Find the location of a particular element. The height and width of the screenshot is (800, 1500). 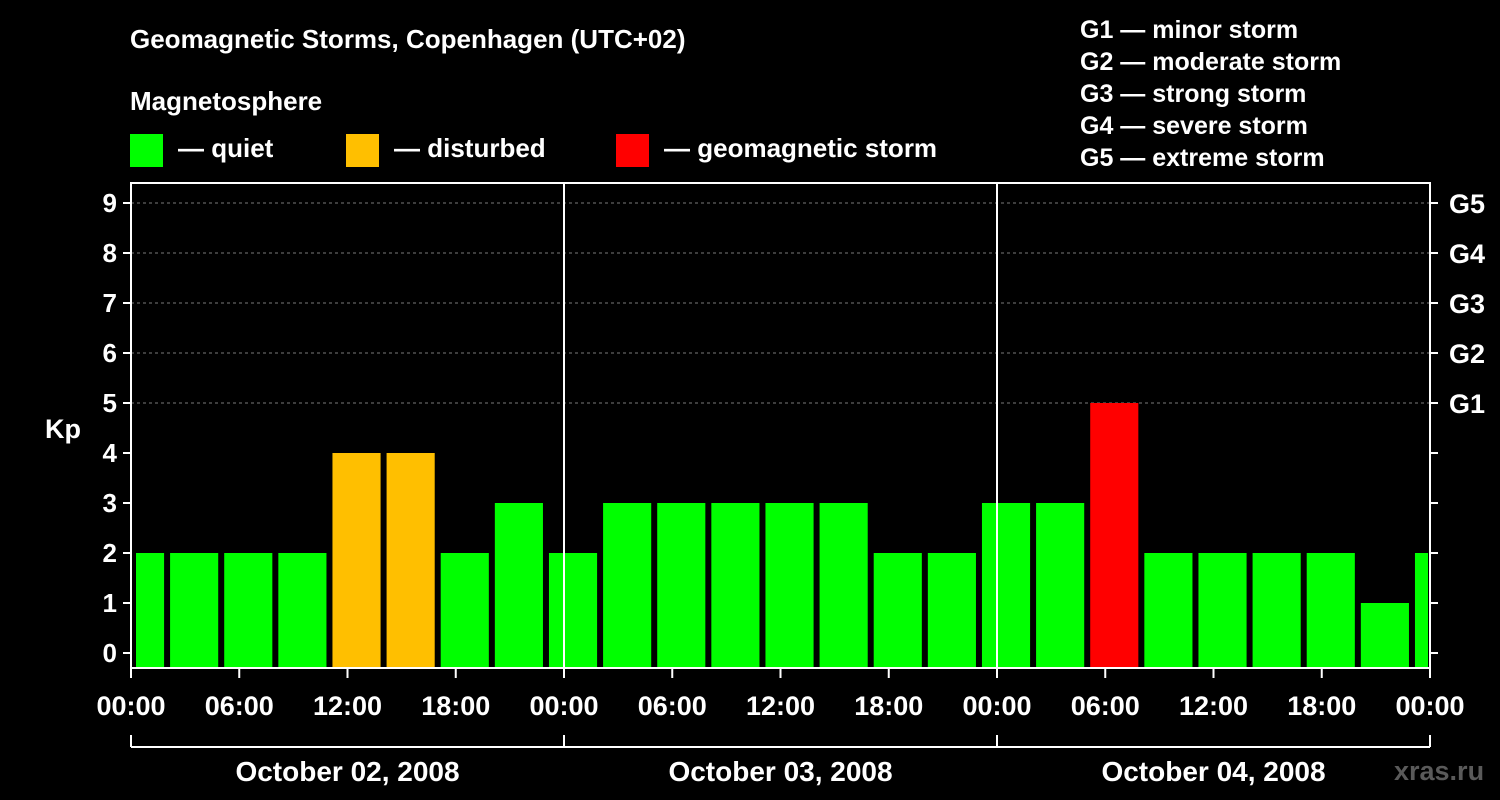

xtick-label-11: 18:00 is located at coordinates (1321, 706).